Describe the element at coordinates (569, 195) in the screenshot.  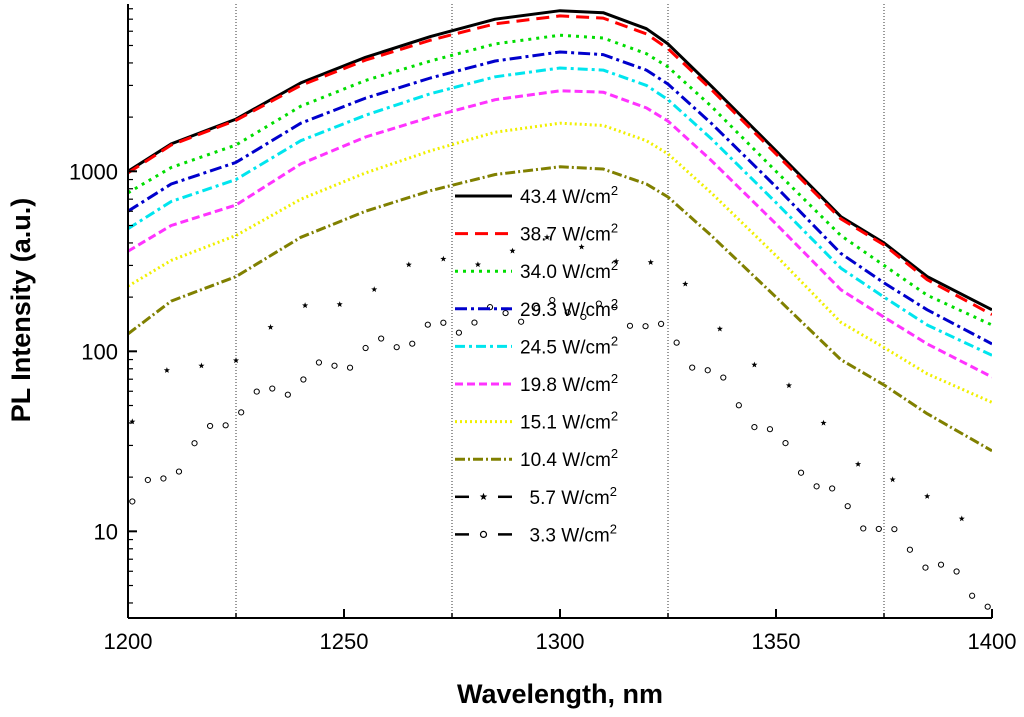
I see `legend-43-4-label: 43.4 W/cm2` at that location.